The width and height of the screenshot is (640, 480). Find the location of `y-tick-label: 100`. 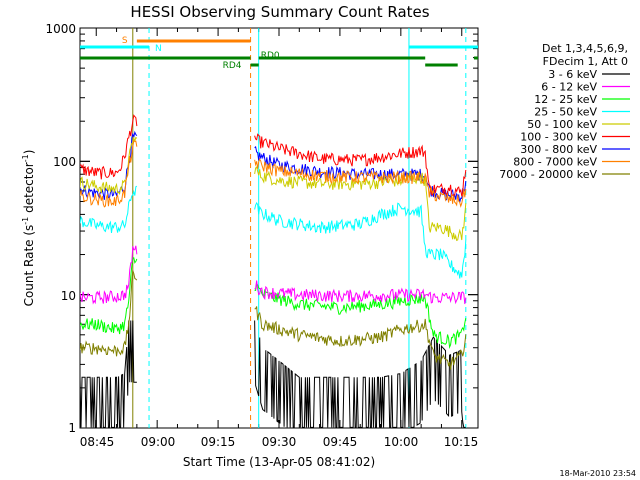

y-tick-label: 100 is located at coordinates (64, 162).